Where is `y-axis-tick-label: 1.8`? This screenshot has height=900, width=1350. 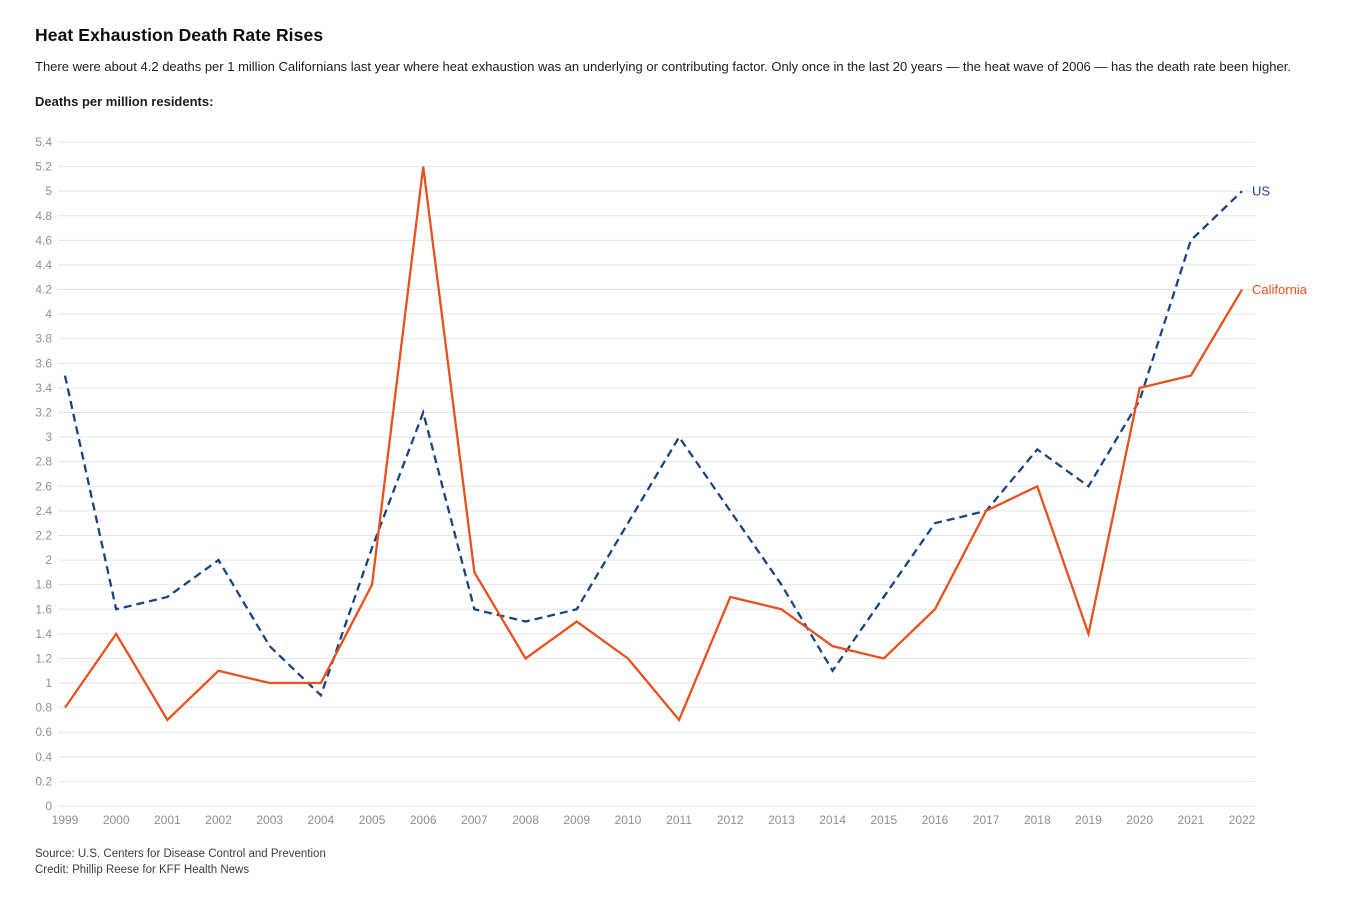
y-axis-tick-label: 1.8 is located at coordinates (43, 585).